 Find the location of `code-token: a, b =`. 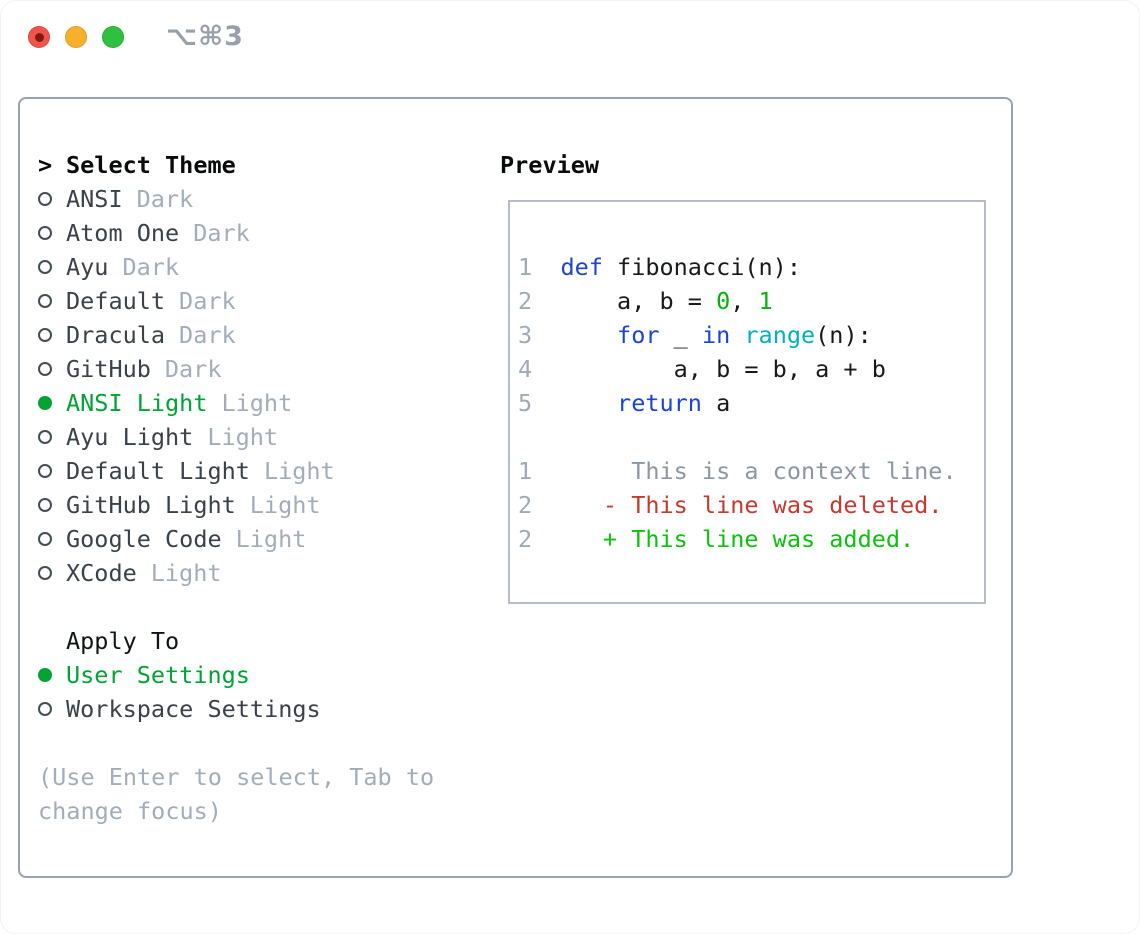

code-token: a, b = is located at coordinates (638, 301).